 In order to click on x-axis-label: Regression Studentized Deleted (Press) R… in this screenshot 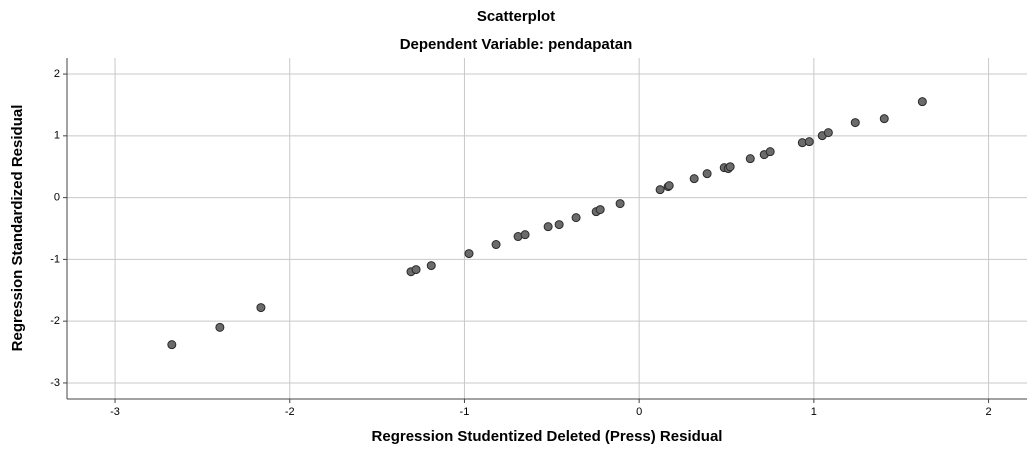, I will do `click(547, 436)`.